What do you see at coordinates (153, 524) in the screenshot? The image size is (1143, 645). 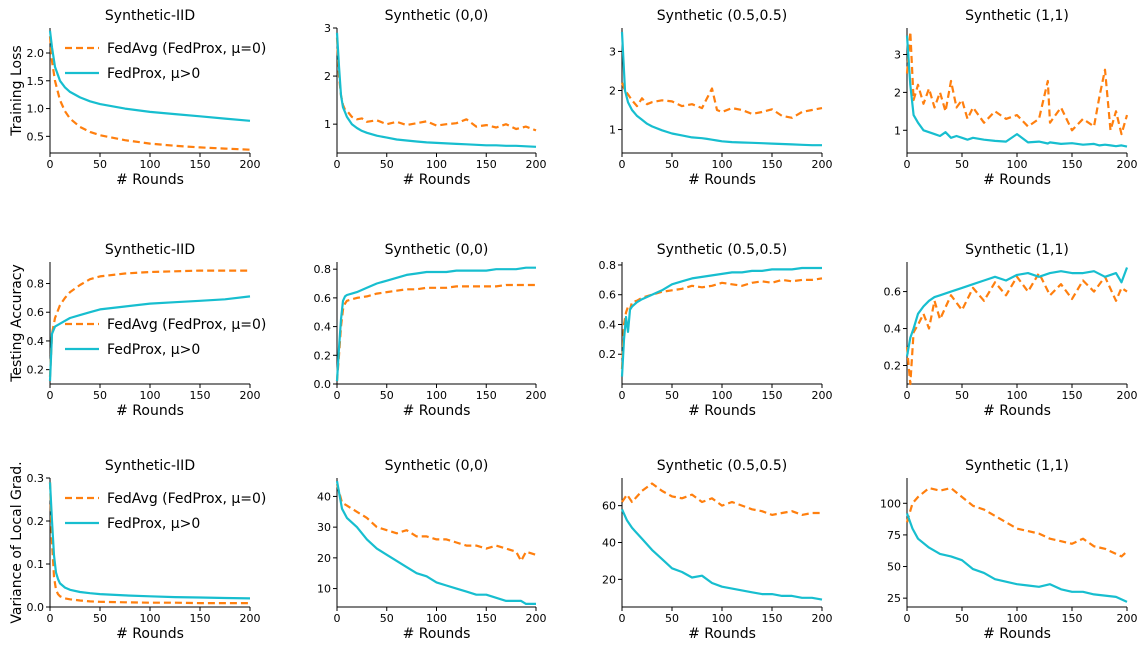 I see `panel-3-1-legend-fedprox-label: FedProx, μ>0` at bounding box center [153, 524].